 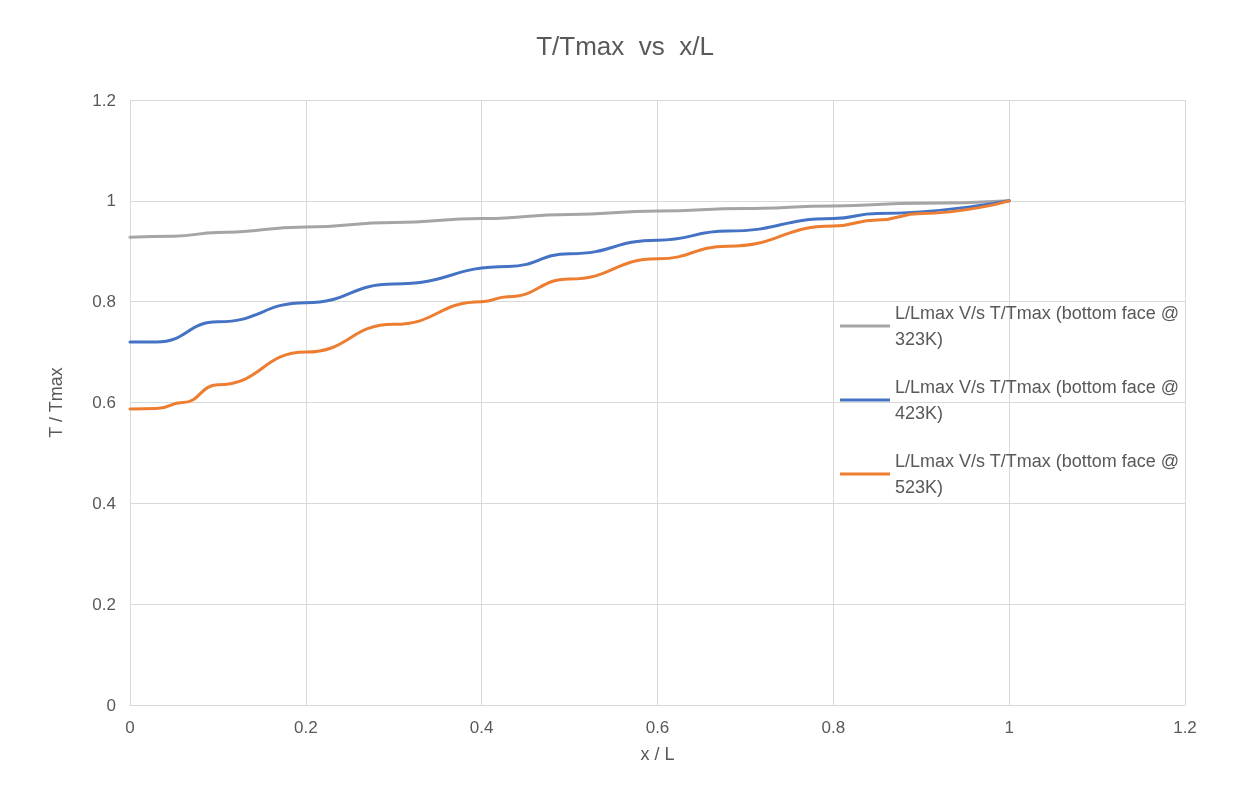 What do you see at coordinates (657, 727) in the screenshot?
I see `x-tick-label: 0.6` at bounding box center [657, 727].